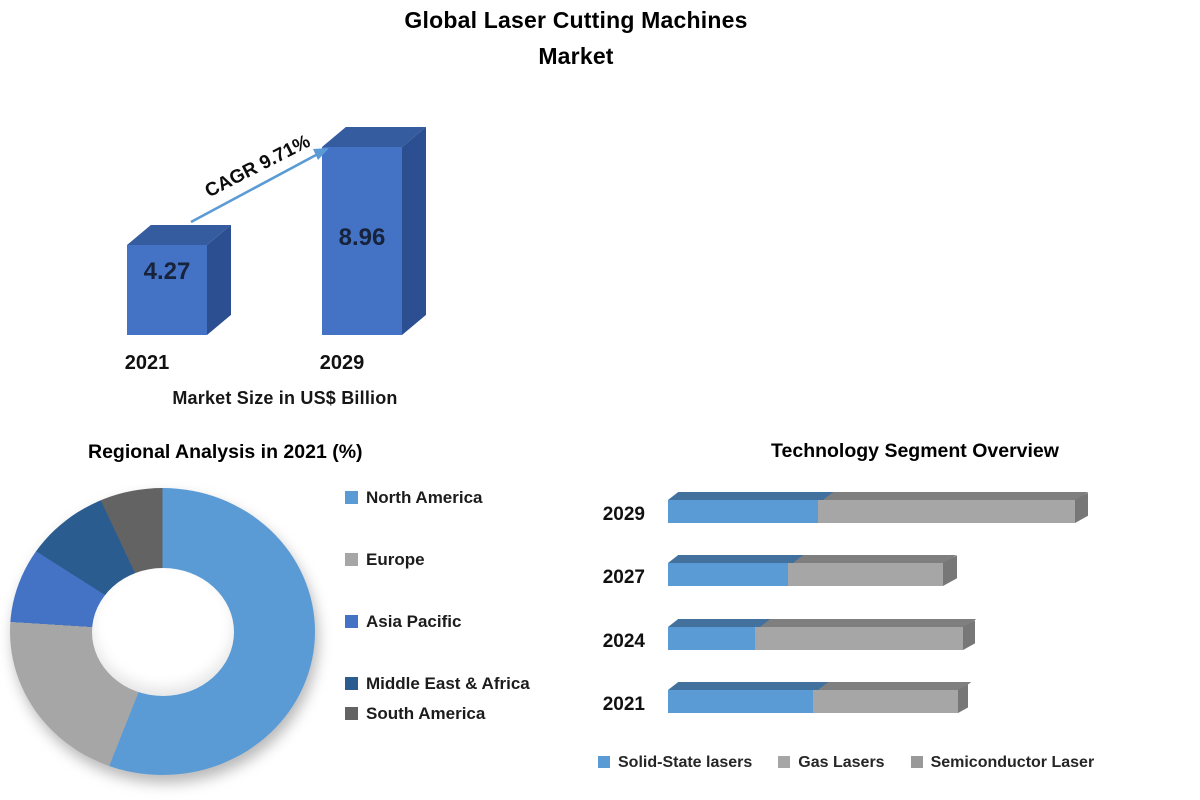  What do you see at coordinates (576, 38) in the screenshot?
I see `page-title: Global Laser Cutting Machines Market` at bounding box center [576, 38].